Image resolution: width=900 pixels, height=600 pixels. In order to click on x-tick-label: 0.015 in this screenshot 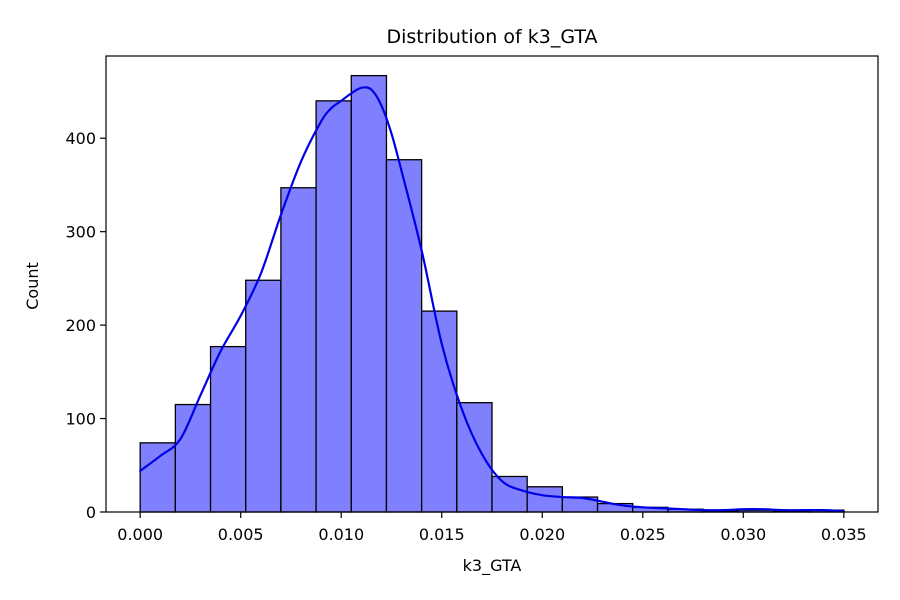, I will do `click(442, 534)`.